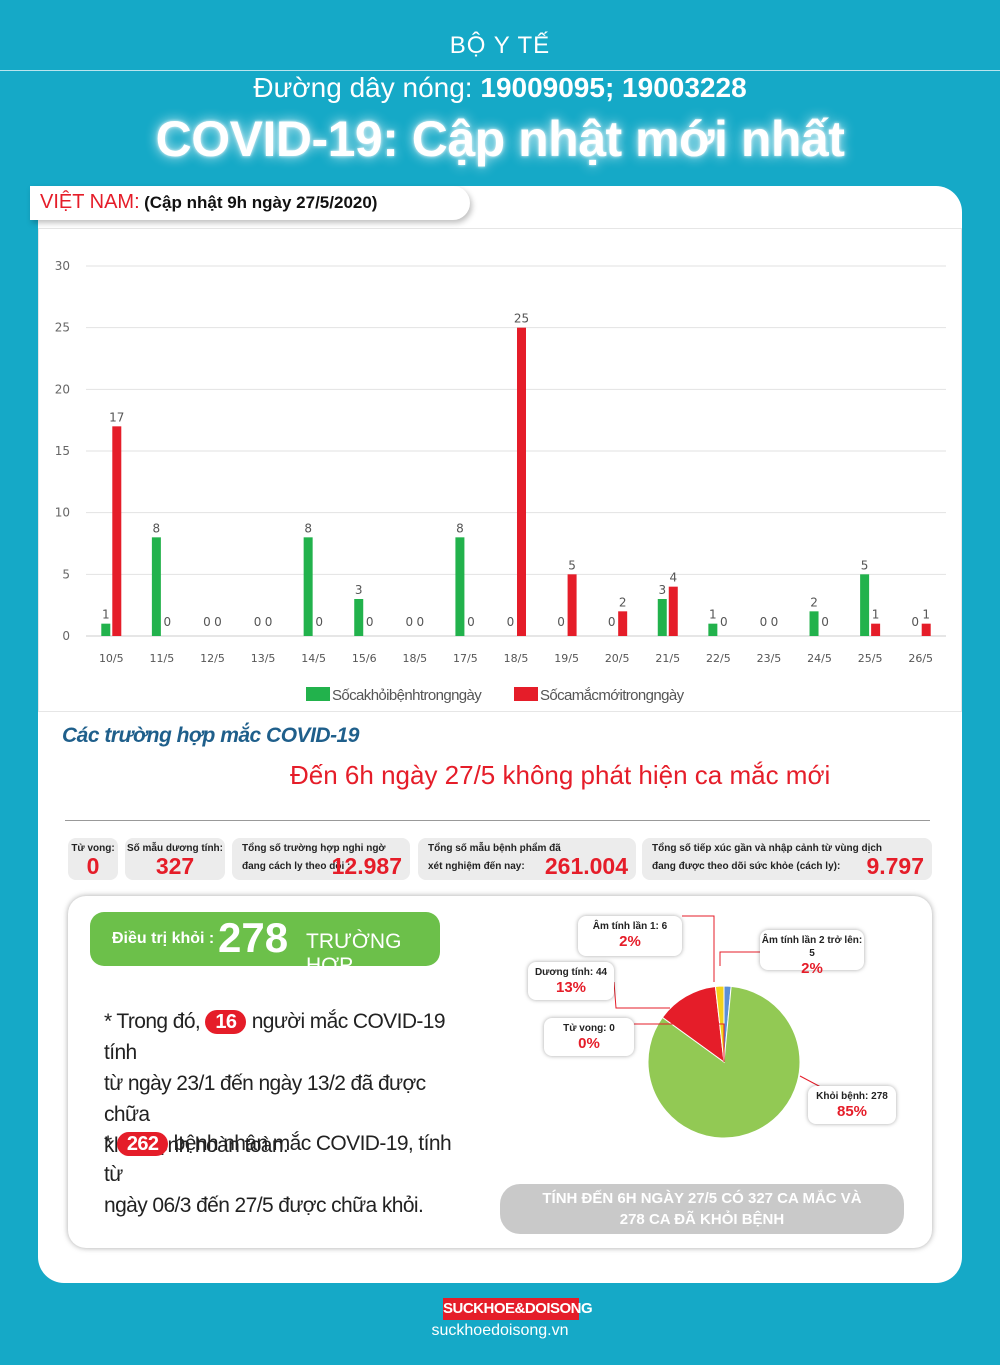 The height and width of the screenshot is (1365, 1000). What do you see at coordinates (226, 1022) in the screenshot?
I see `badge-16: 16` at bounding box center [226, 1022].